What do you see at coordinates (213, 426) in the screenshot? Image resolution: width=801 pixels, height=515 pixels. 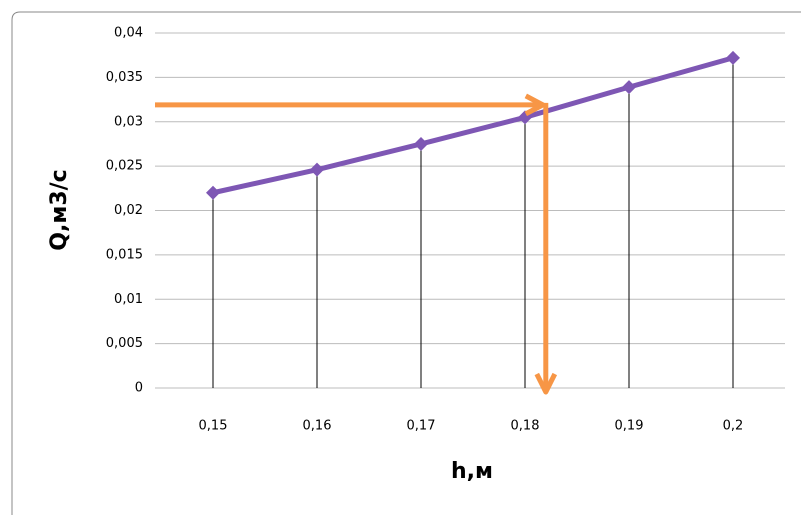 I see `x-tick-label: 0,15` at bounding box center [213, 426].